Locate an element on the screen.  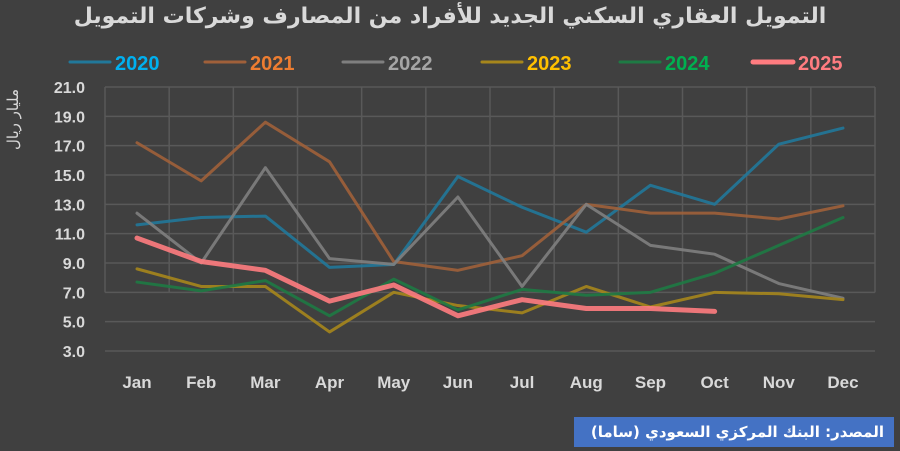
x-tick-label: Apr is located at coordinates (330, 382).